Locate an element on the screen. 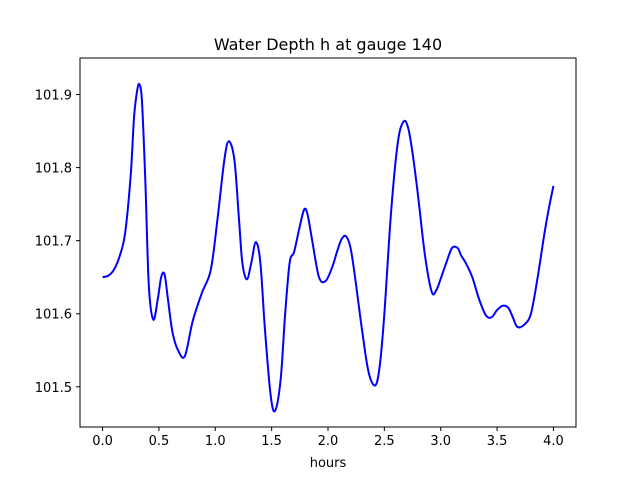 This screenshot has height=480, width=640. x-axis-ticks: 0.0 0.5 1.0 1.5 2.0 2.5 3.0 3.5 4.0 is located at coordinates (328, 438).